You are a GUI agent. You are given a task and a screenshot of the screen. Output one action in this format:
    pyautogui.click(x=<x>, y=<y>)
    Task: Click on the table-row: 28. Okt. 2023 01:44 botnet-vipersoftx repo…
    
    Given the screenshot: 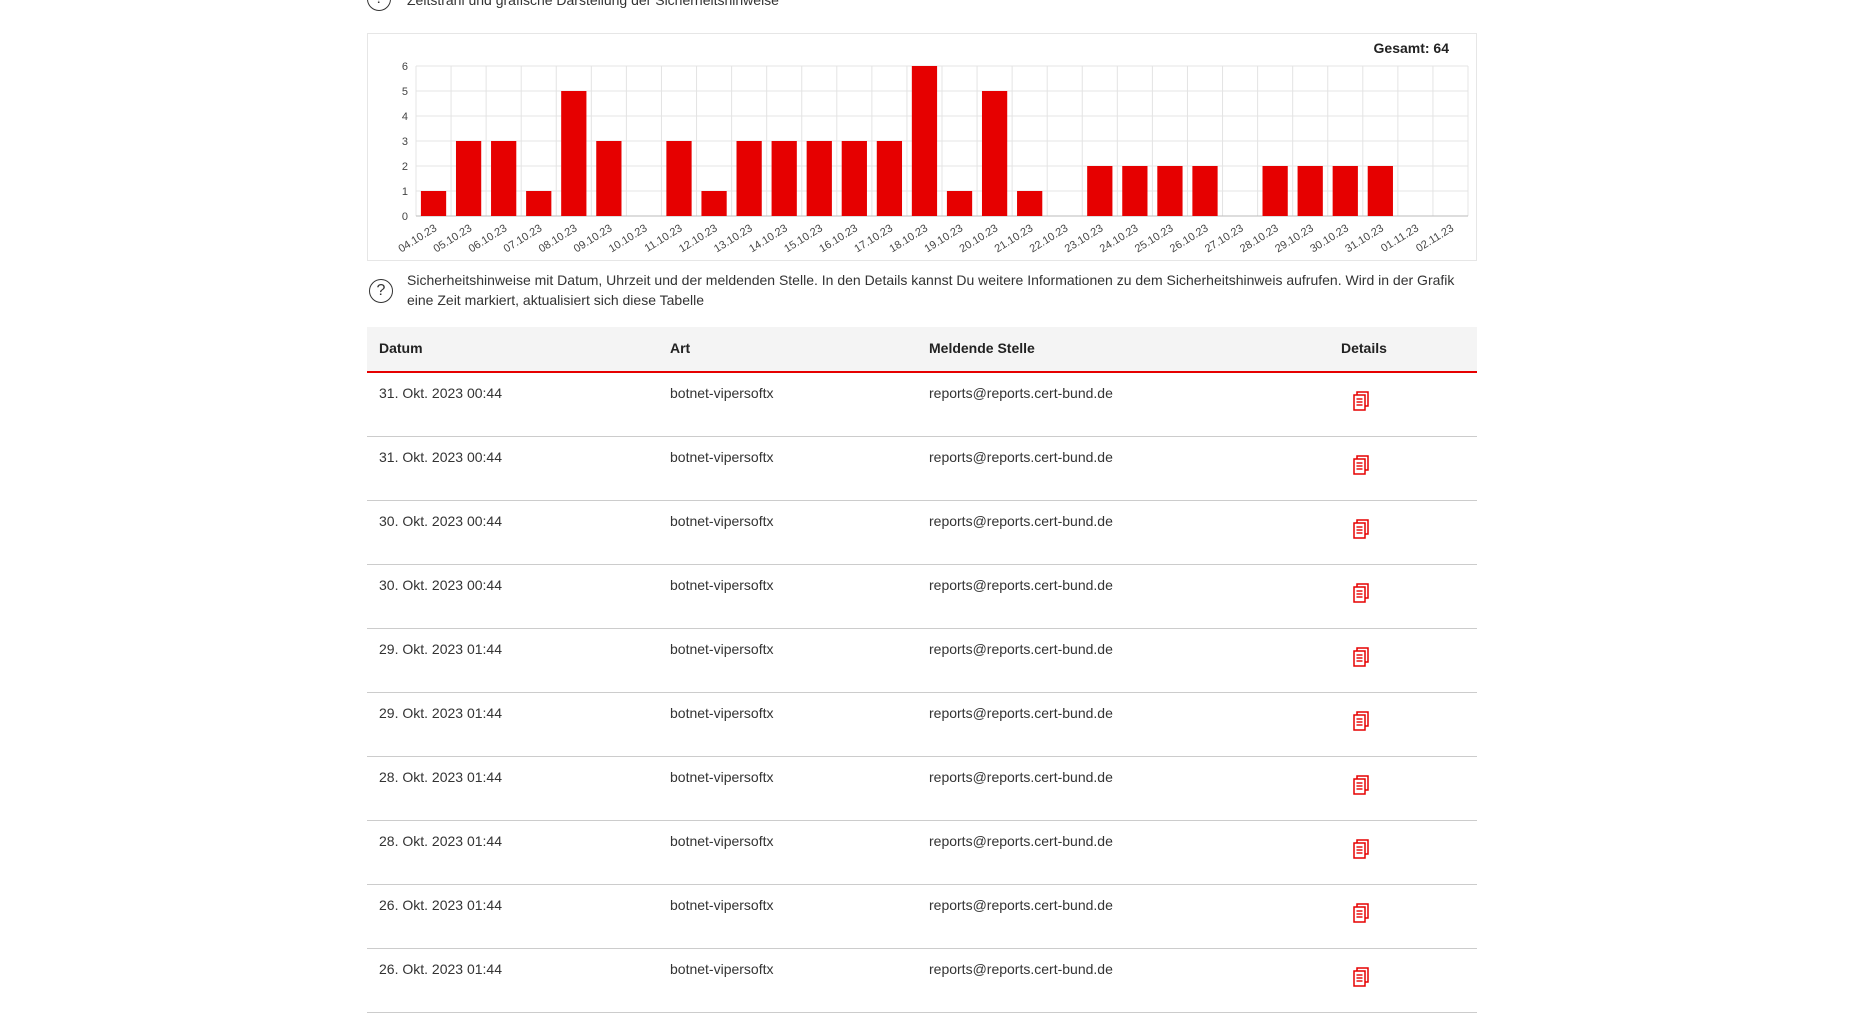 What is the action you would take?
    pyautogui.click(x=922, y=789)
    